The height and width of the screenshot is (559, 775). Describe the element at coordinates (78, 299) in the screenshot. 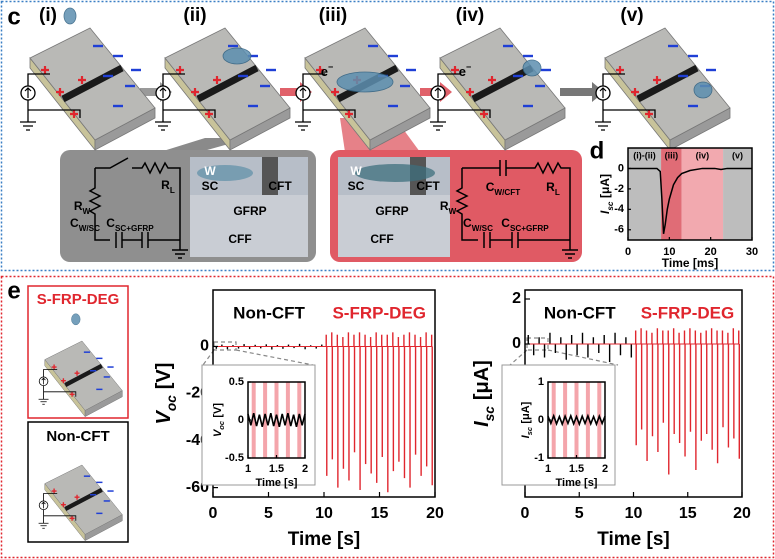

I see `legend-box-label: S-FRP-DEG` at that location.